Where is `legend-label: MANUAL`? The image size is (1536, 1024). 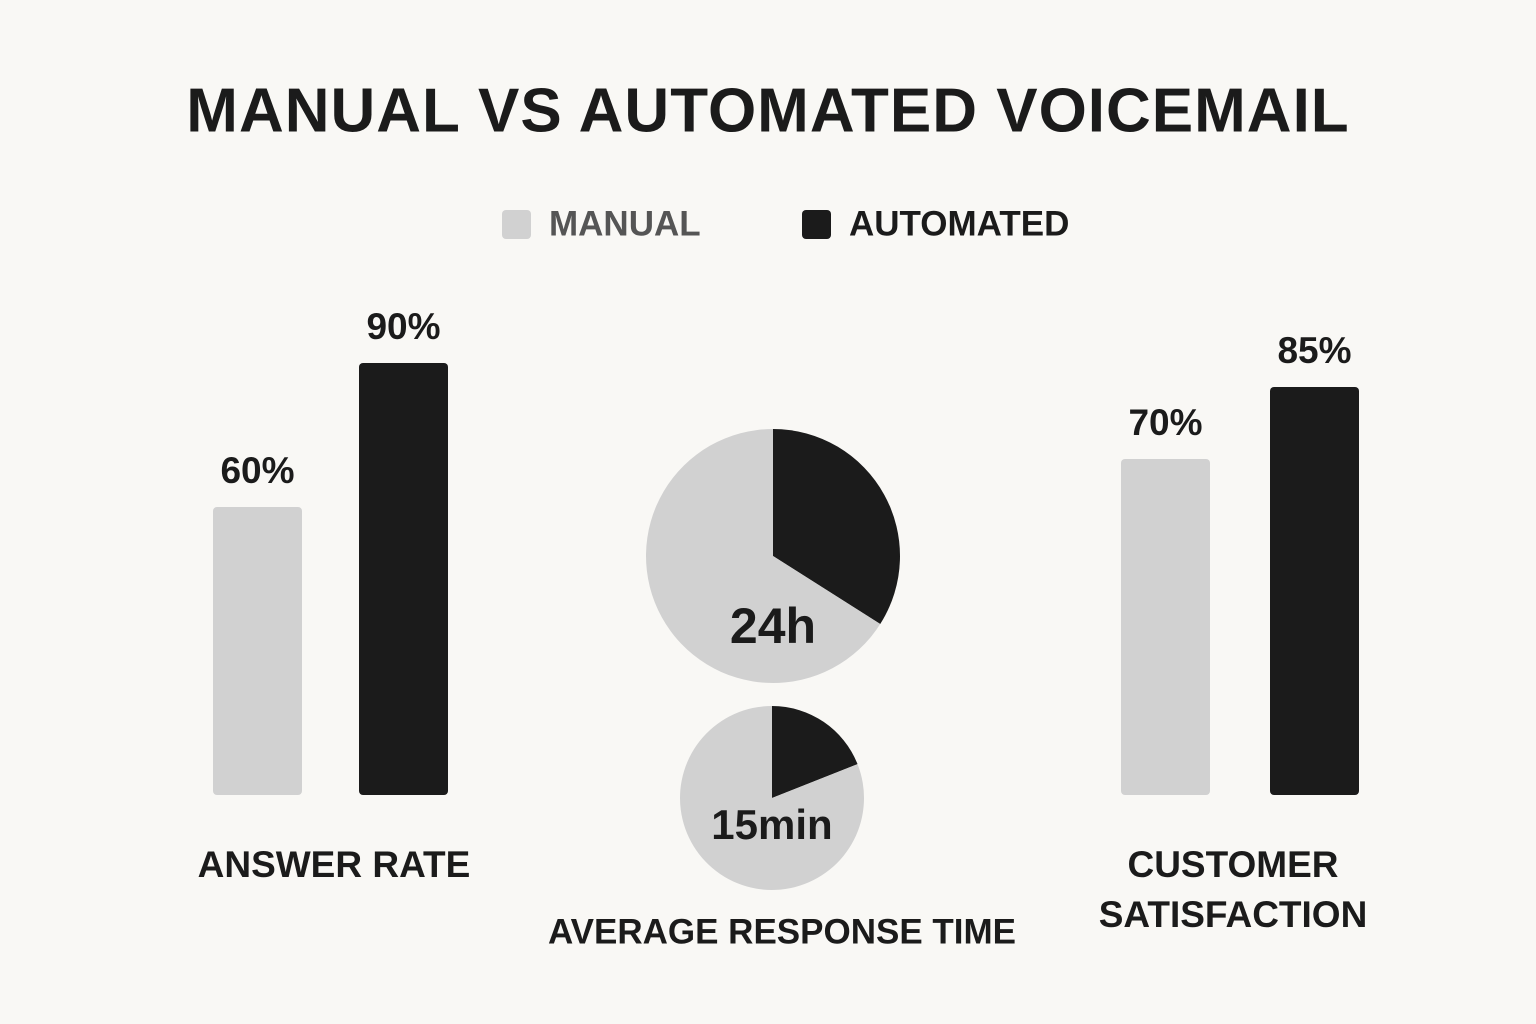
legend-label: MANUAL is located at coordinates (625, 223).